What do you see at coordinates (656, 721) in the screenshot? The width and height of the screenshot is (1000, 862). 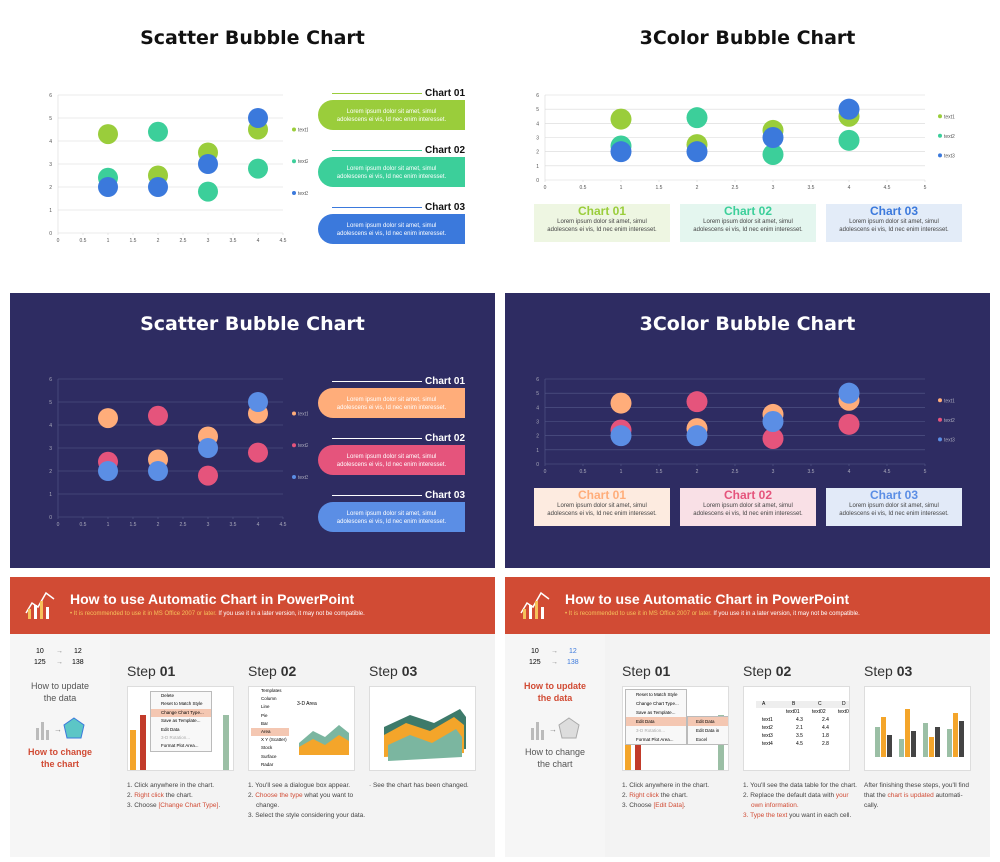 I see `context-menu-item-selected: Edit Data` at bounding box center [656, 721].